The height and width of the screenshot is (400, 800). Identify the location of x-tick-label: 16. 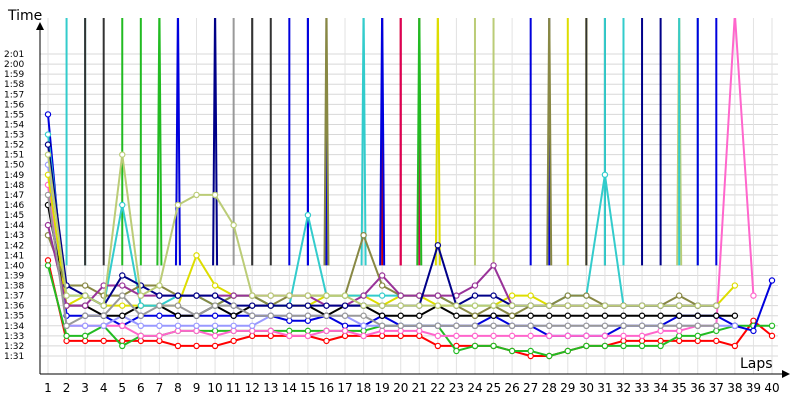
(326, 388).